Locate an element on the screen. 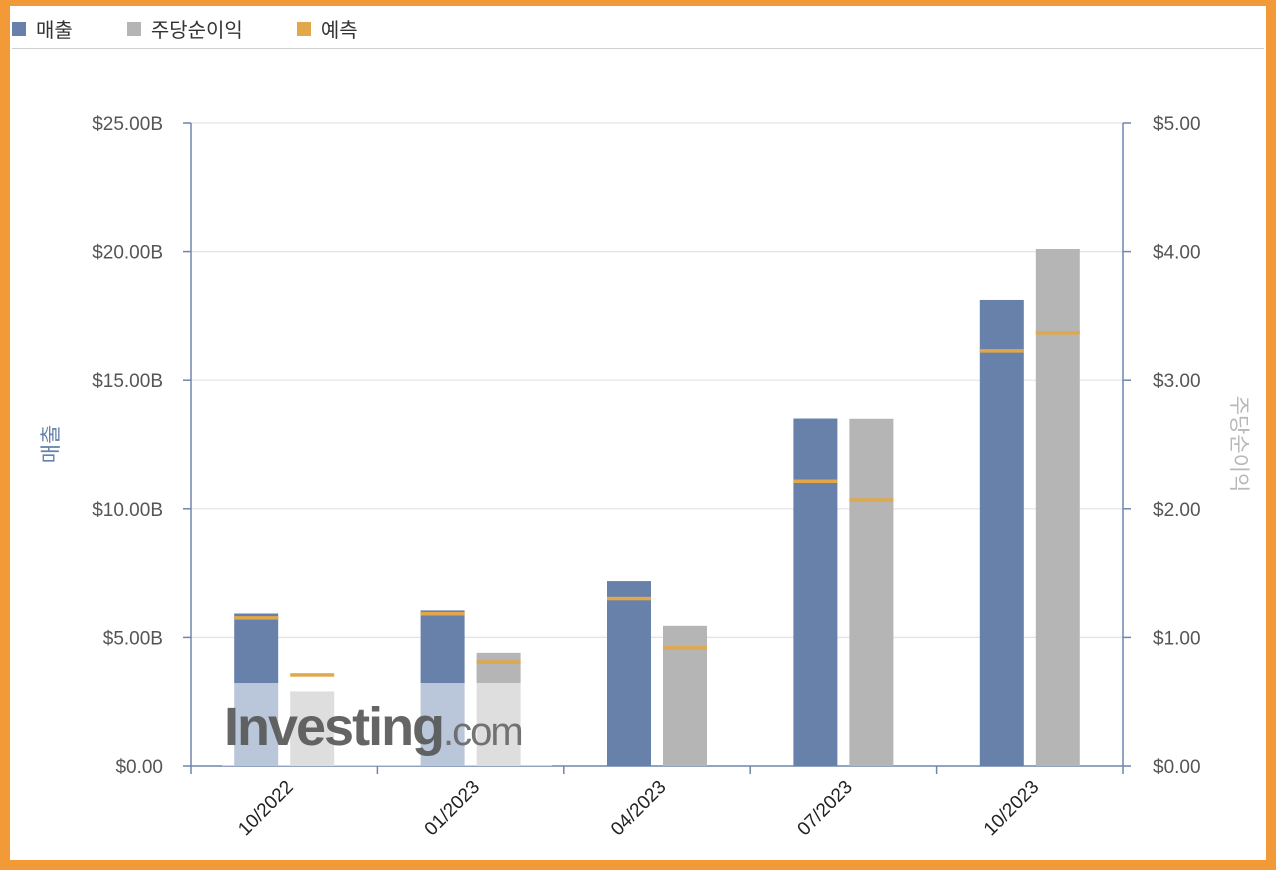 Image resolution: width=1276 pixels, height=870 pixels. right-tick-label: $2.00 is located at coordinates (1177, 510).